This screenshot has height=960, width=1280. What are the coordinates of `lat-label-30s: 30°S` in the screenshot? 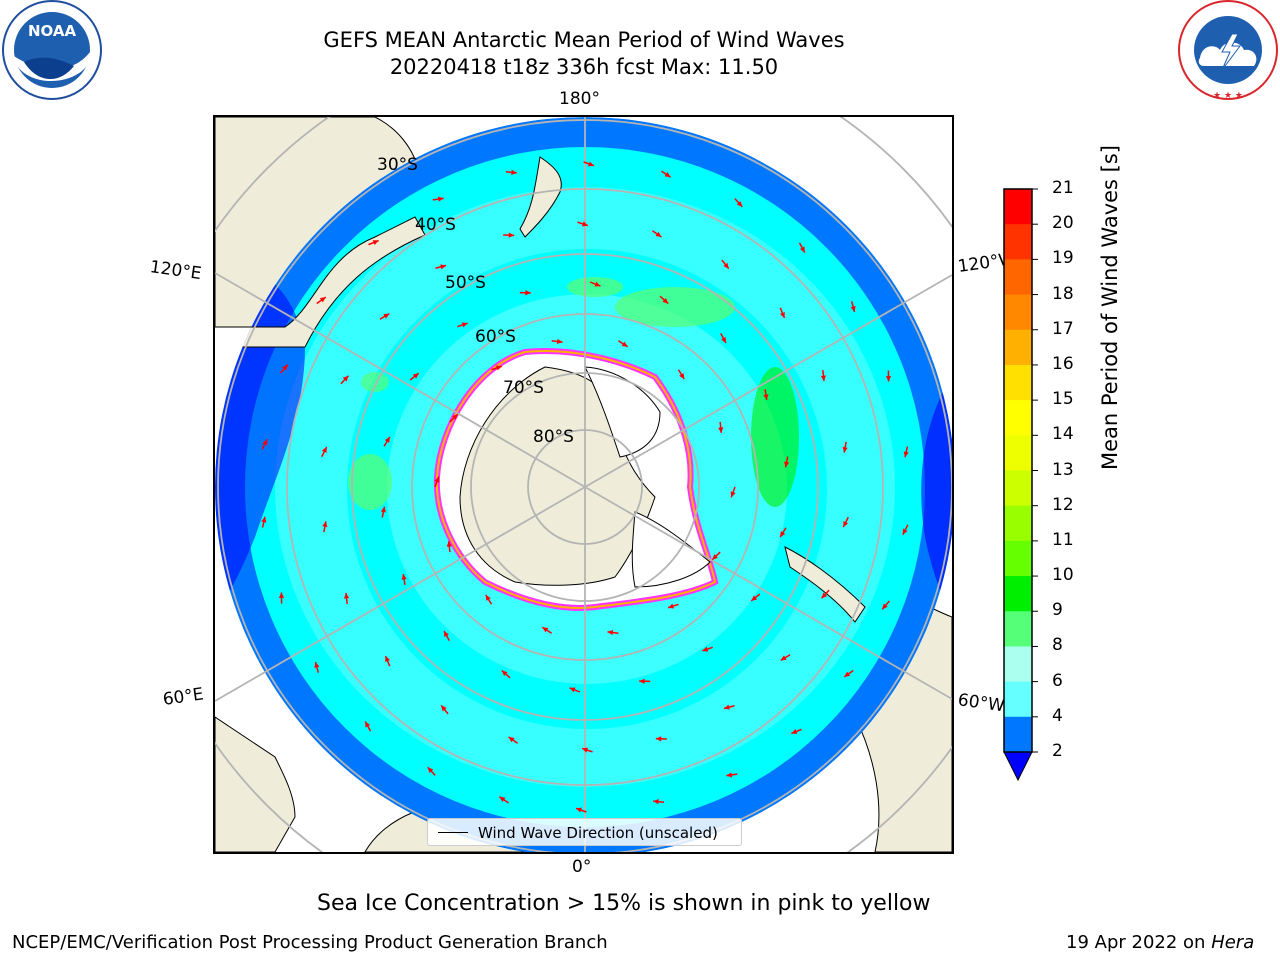 It's located at (397, 165).